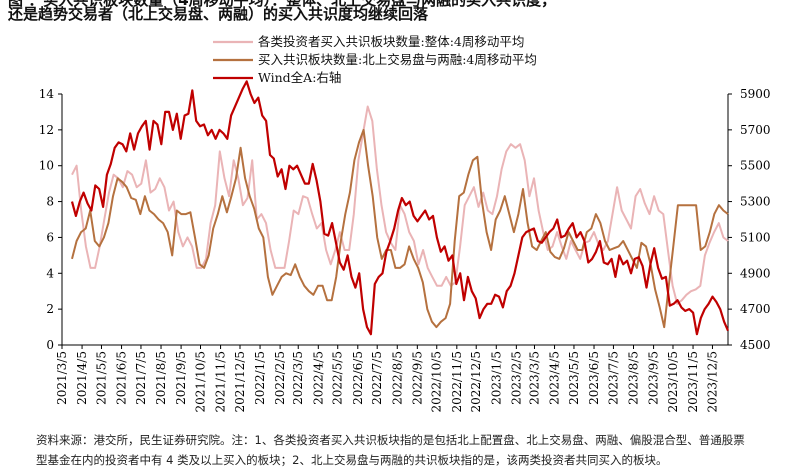 The width and height of the screenshot is (804, 471). I want to click on x-axis-tick-label: 2022/8/5, so click(397, 378).